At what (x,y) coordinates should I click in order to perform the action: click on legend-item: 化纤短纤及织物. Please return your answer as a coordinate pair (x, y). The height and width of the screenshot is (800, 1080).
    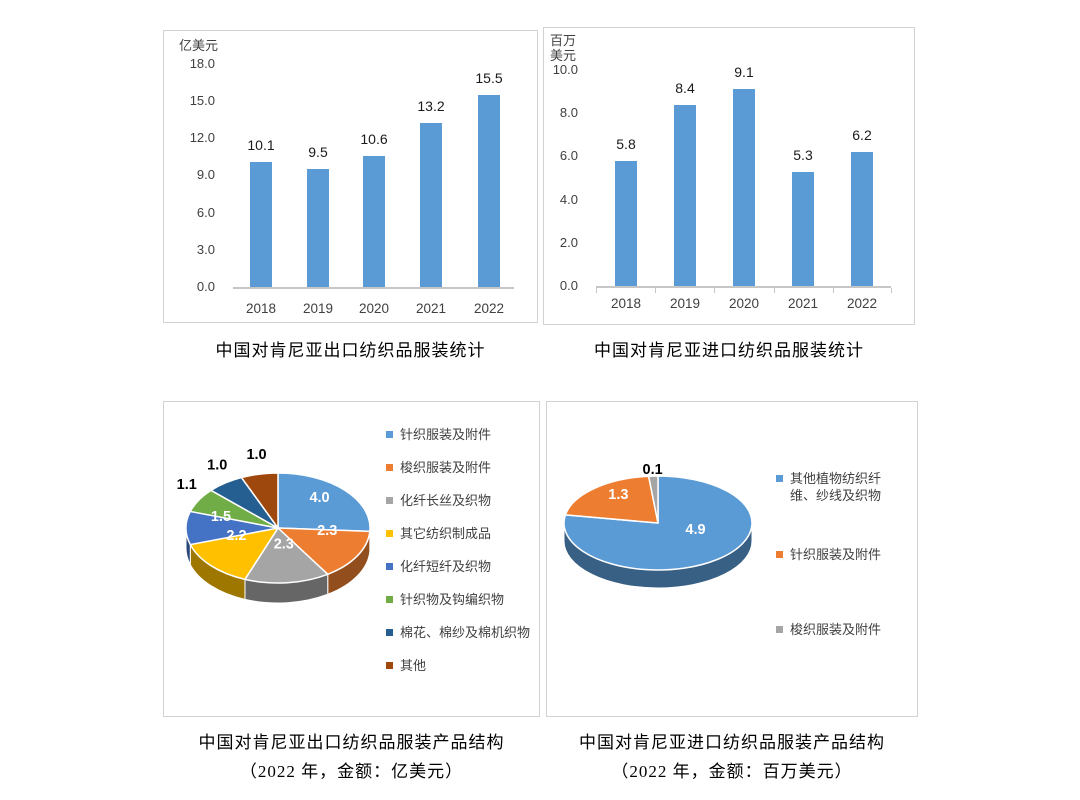
    Looking at the image, I should click on (438, 566).